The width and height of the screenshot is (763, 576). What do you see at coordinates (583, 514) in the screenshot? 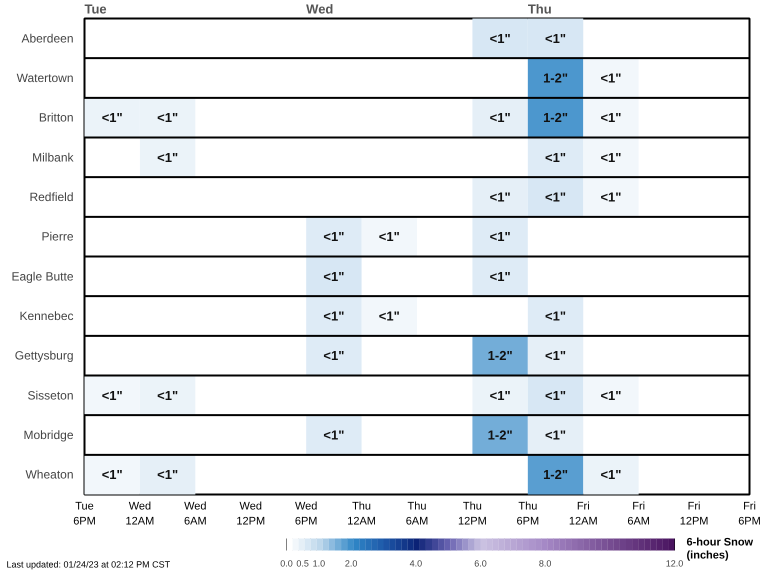
I see `text: Fri 12AM` at bounding box center [583, 514].